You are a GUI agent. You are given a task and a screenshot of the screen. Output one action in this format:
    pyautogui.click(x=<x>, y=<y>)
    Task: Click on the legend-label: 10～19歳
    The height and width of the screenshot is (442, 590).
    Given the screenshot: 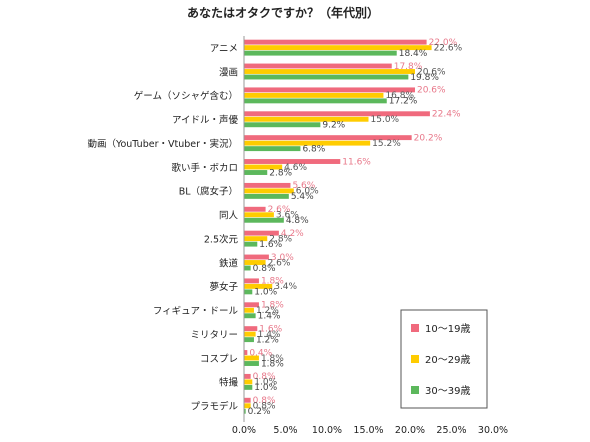 What is the action you would take?
    pyautogui.click(x=447, y=329)
    